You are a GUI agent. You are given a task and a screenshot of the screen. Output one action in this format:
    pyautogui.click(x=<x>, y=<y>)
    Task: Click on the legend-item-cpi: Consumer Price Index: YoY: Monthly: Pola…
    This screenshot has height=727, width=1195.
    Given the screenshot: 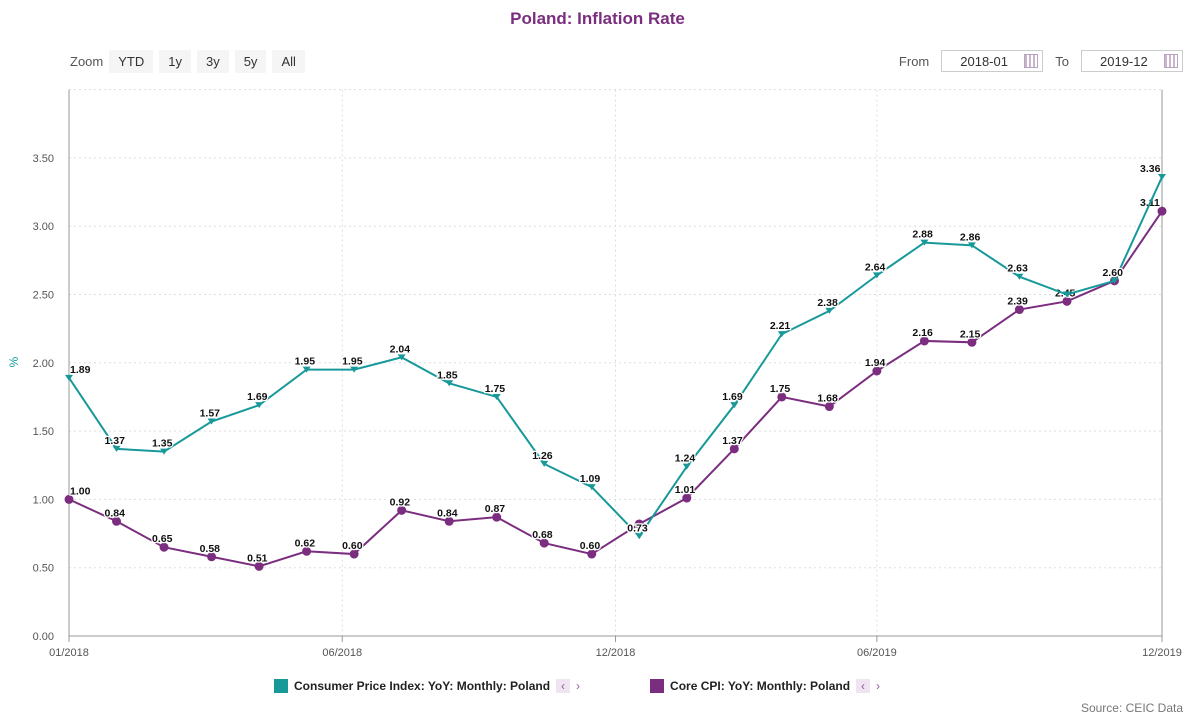 What is the action you would take?
    pyautogui.click(x=427, y=686)
    